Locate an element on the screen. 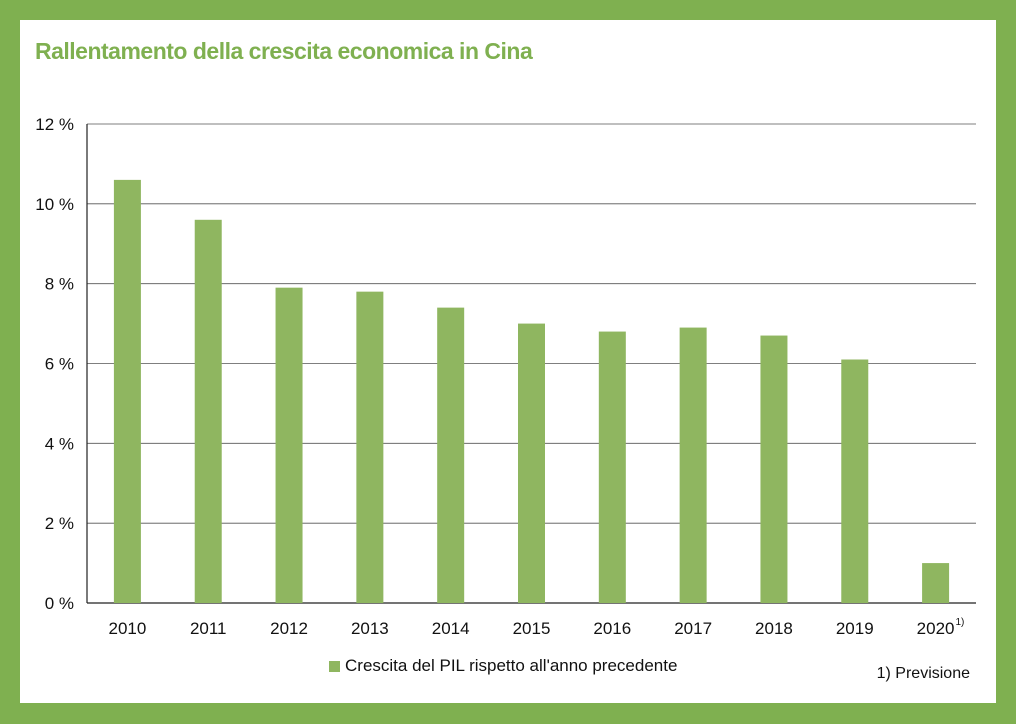  y-tick-label: 4 % is located at coordinates (59, 443).